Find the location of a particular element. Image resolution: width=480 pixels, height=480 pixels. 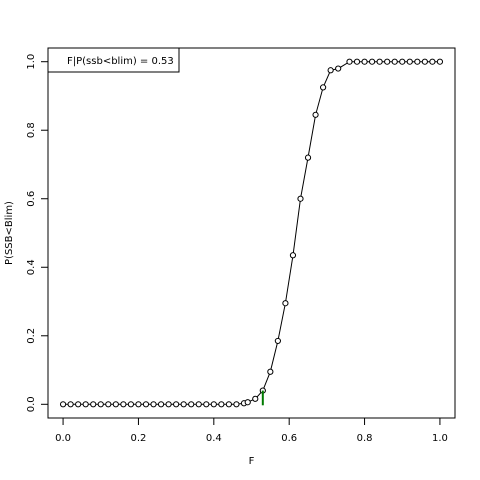

x-tick-label: 0.4 is located at coordinates (214, 438).